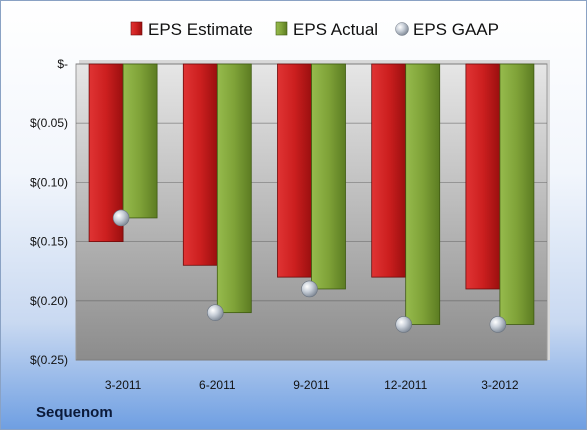  I want to click on x-tick-label: 9-2011, so click(311, 385).